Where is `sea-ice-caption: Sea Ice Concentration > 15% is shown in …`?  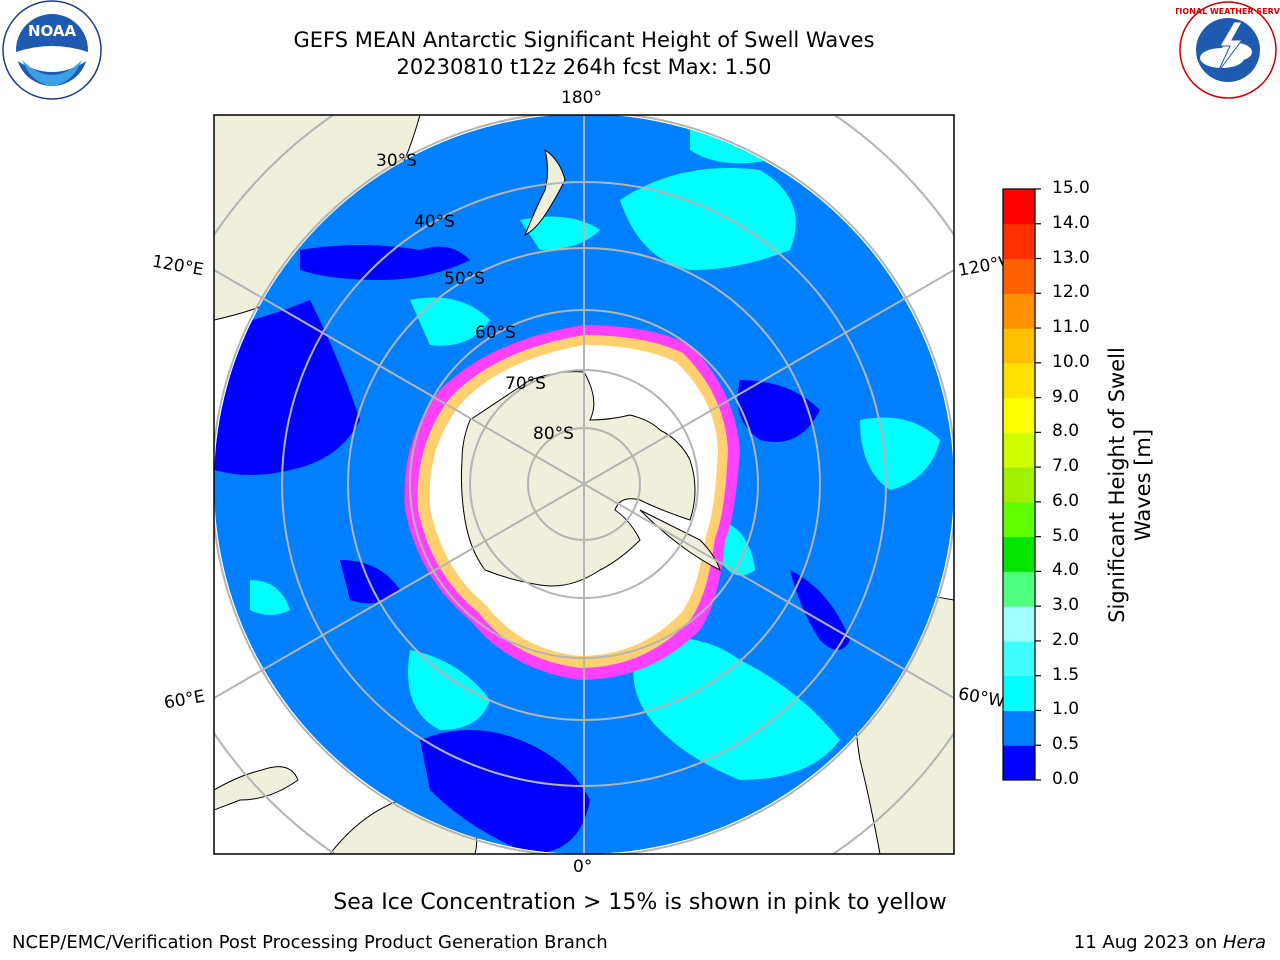
sea-ice-caption: Sea Ice Concentration > 15% is shown in … is located at coordinates (640, 902).